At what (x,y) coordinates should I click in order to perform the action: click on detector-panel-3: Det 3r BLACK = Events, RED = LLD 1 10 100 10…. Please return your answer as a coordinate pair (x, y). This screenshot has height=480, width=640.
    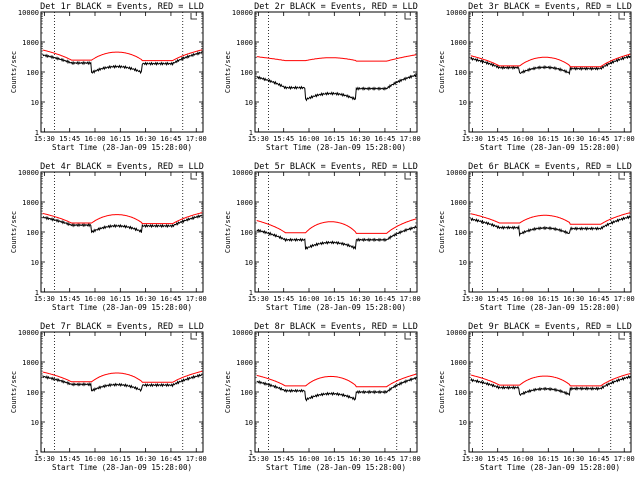
    Looking at the image, I should click on (536, 77).